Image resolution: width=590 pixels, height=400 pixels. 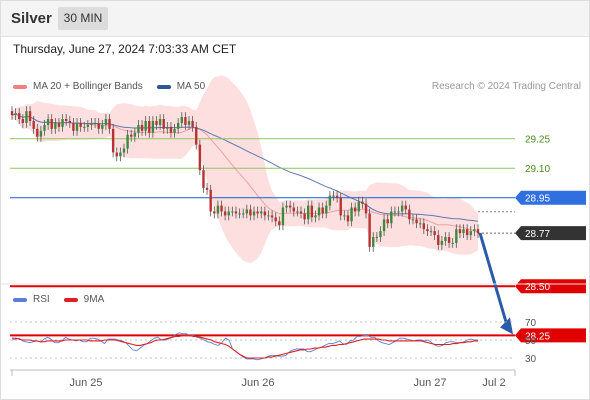 What do you see at coordinates (506, 86) in the screenshot?
I see `credit-text: Research © 2024 Trading Central` at bounding box center [506, 86].